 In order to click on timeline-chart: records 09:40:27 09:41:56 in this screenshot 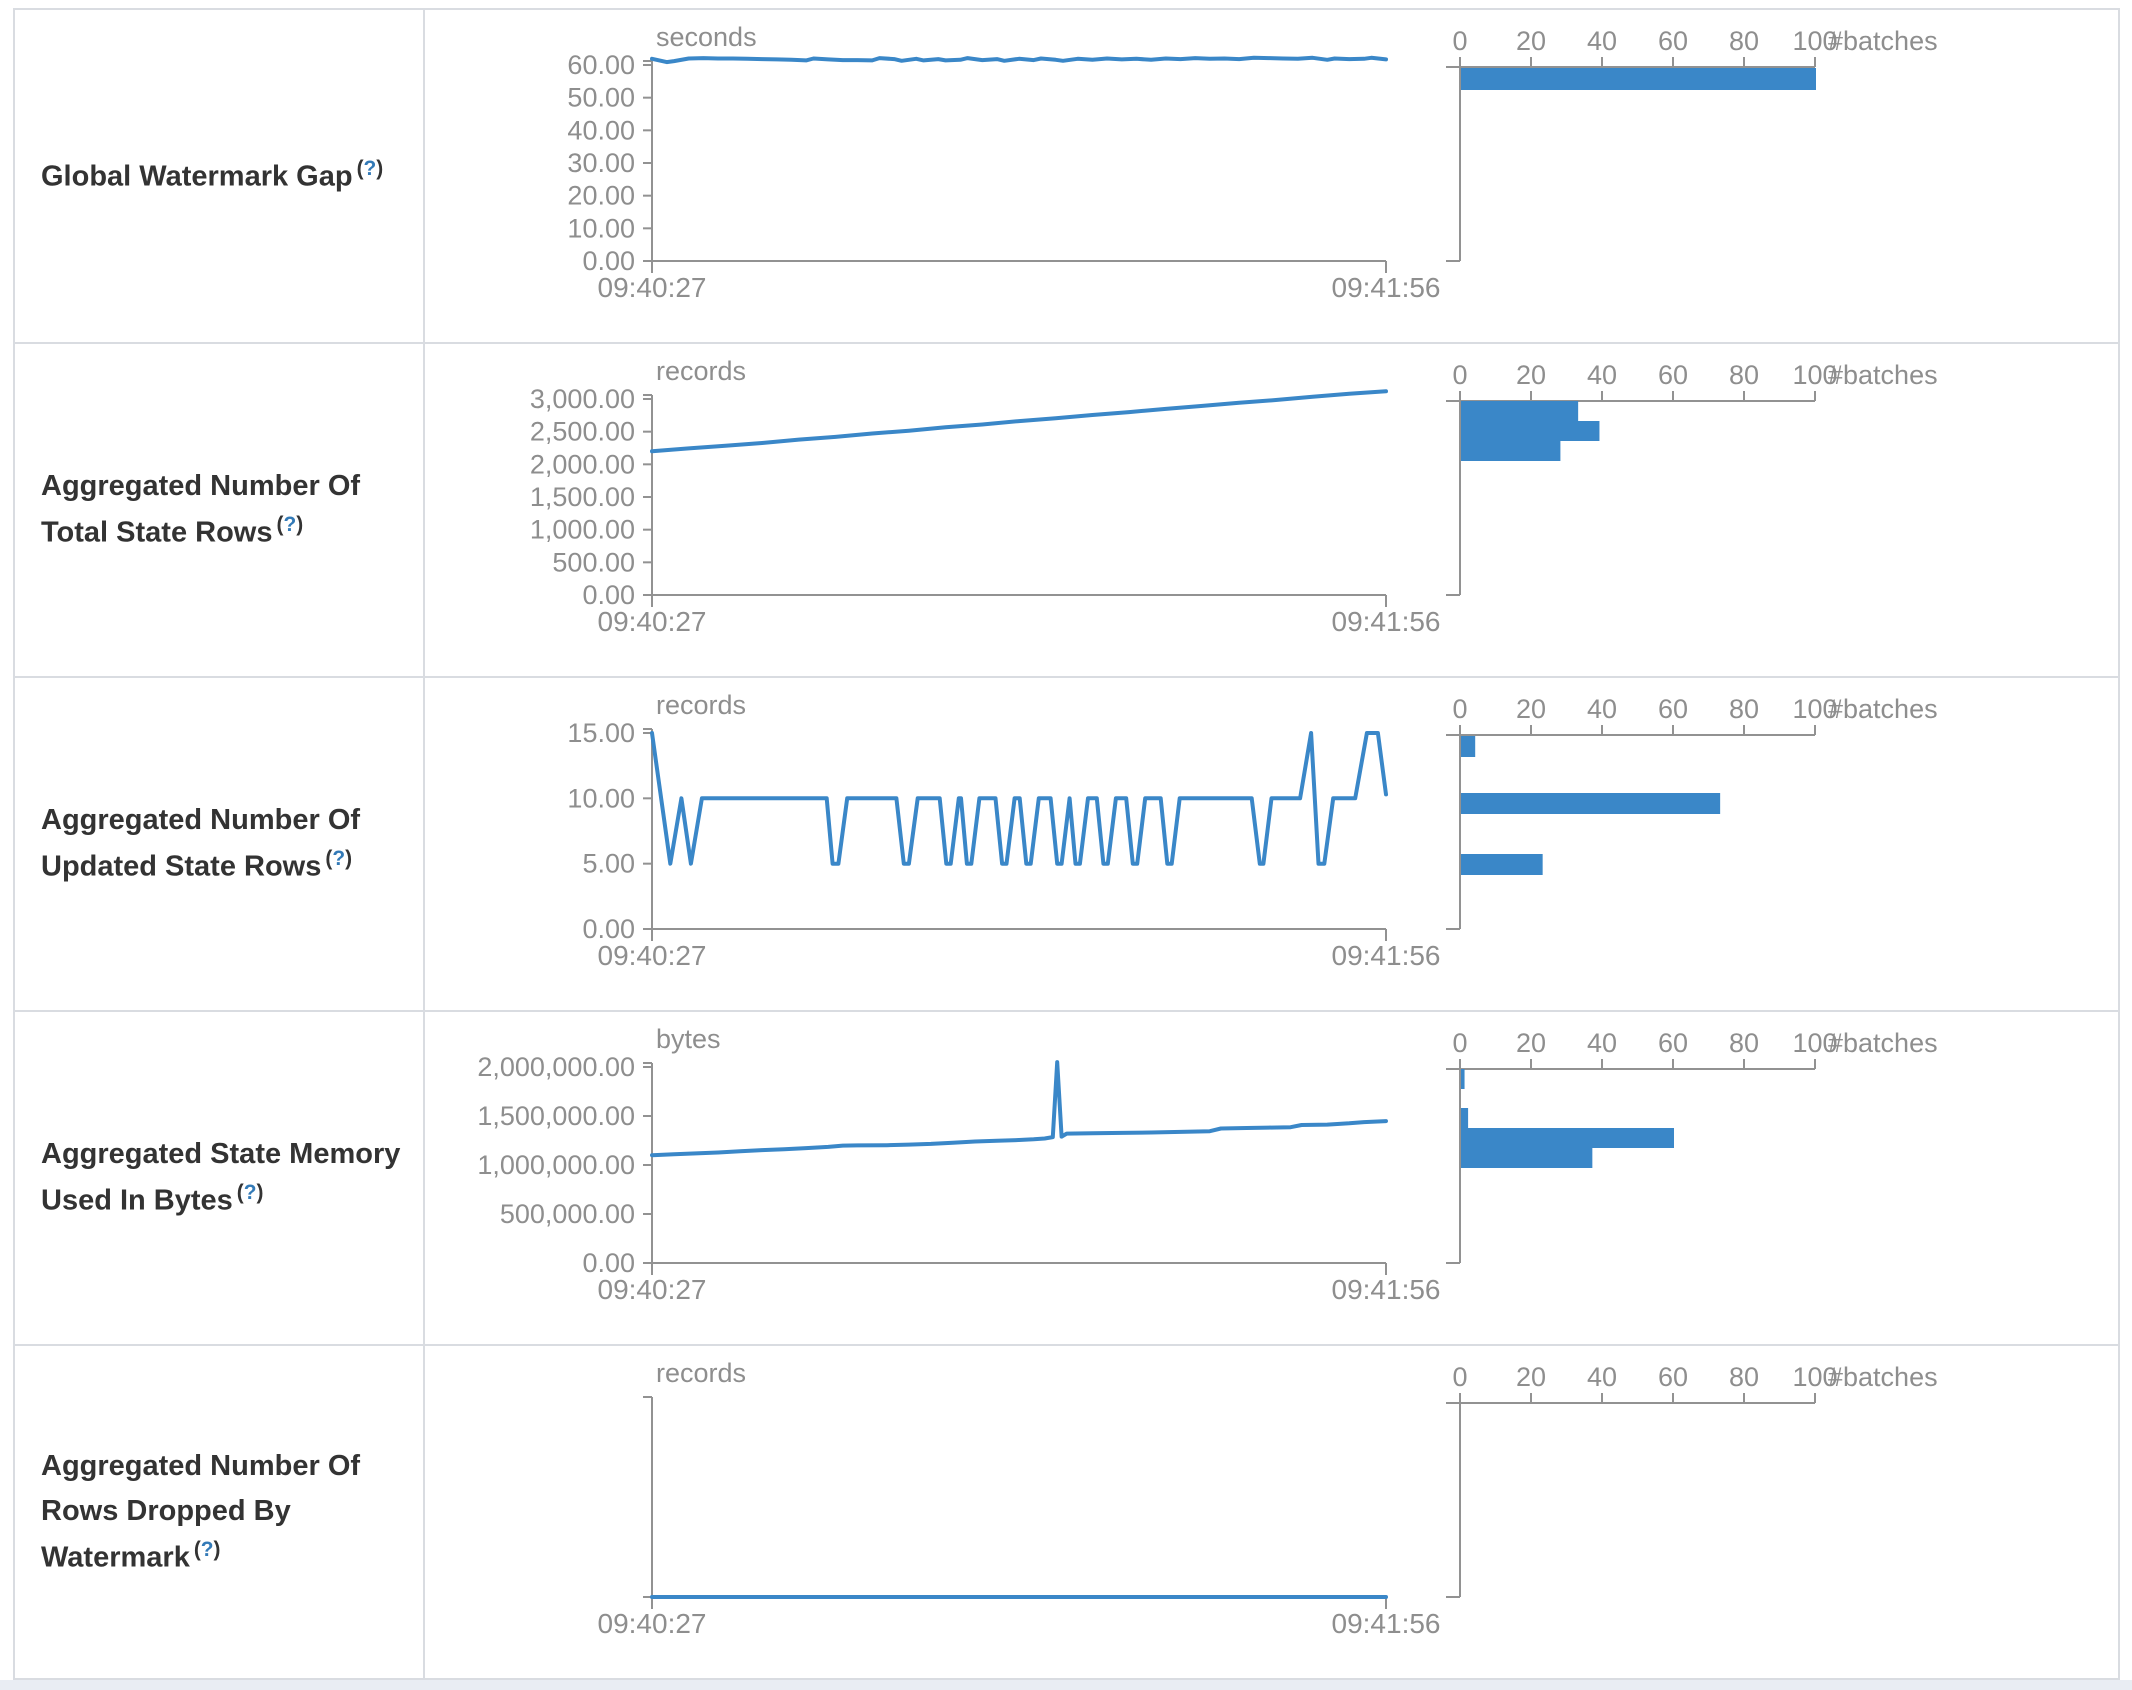, I will do `click(1019, 1498)`.